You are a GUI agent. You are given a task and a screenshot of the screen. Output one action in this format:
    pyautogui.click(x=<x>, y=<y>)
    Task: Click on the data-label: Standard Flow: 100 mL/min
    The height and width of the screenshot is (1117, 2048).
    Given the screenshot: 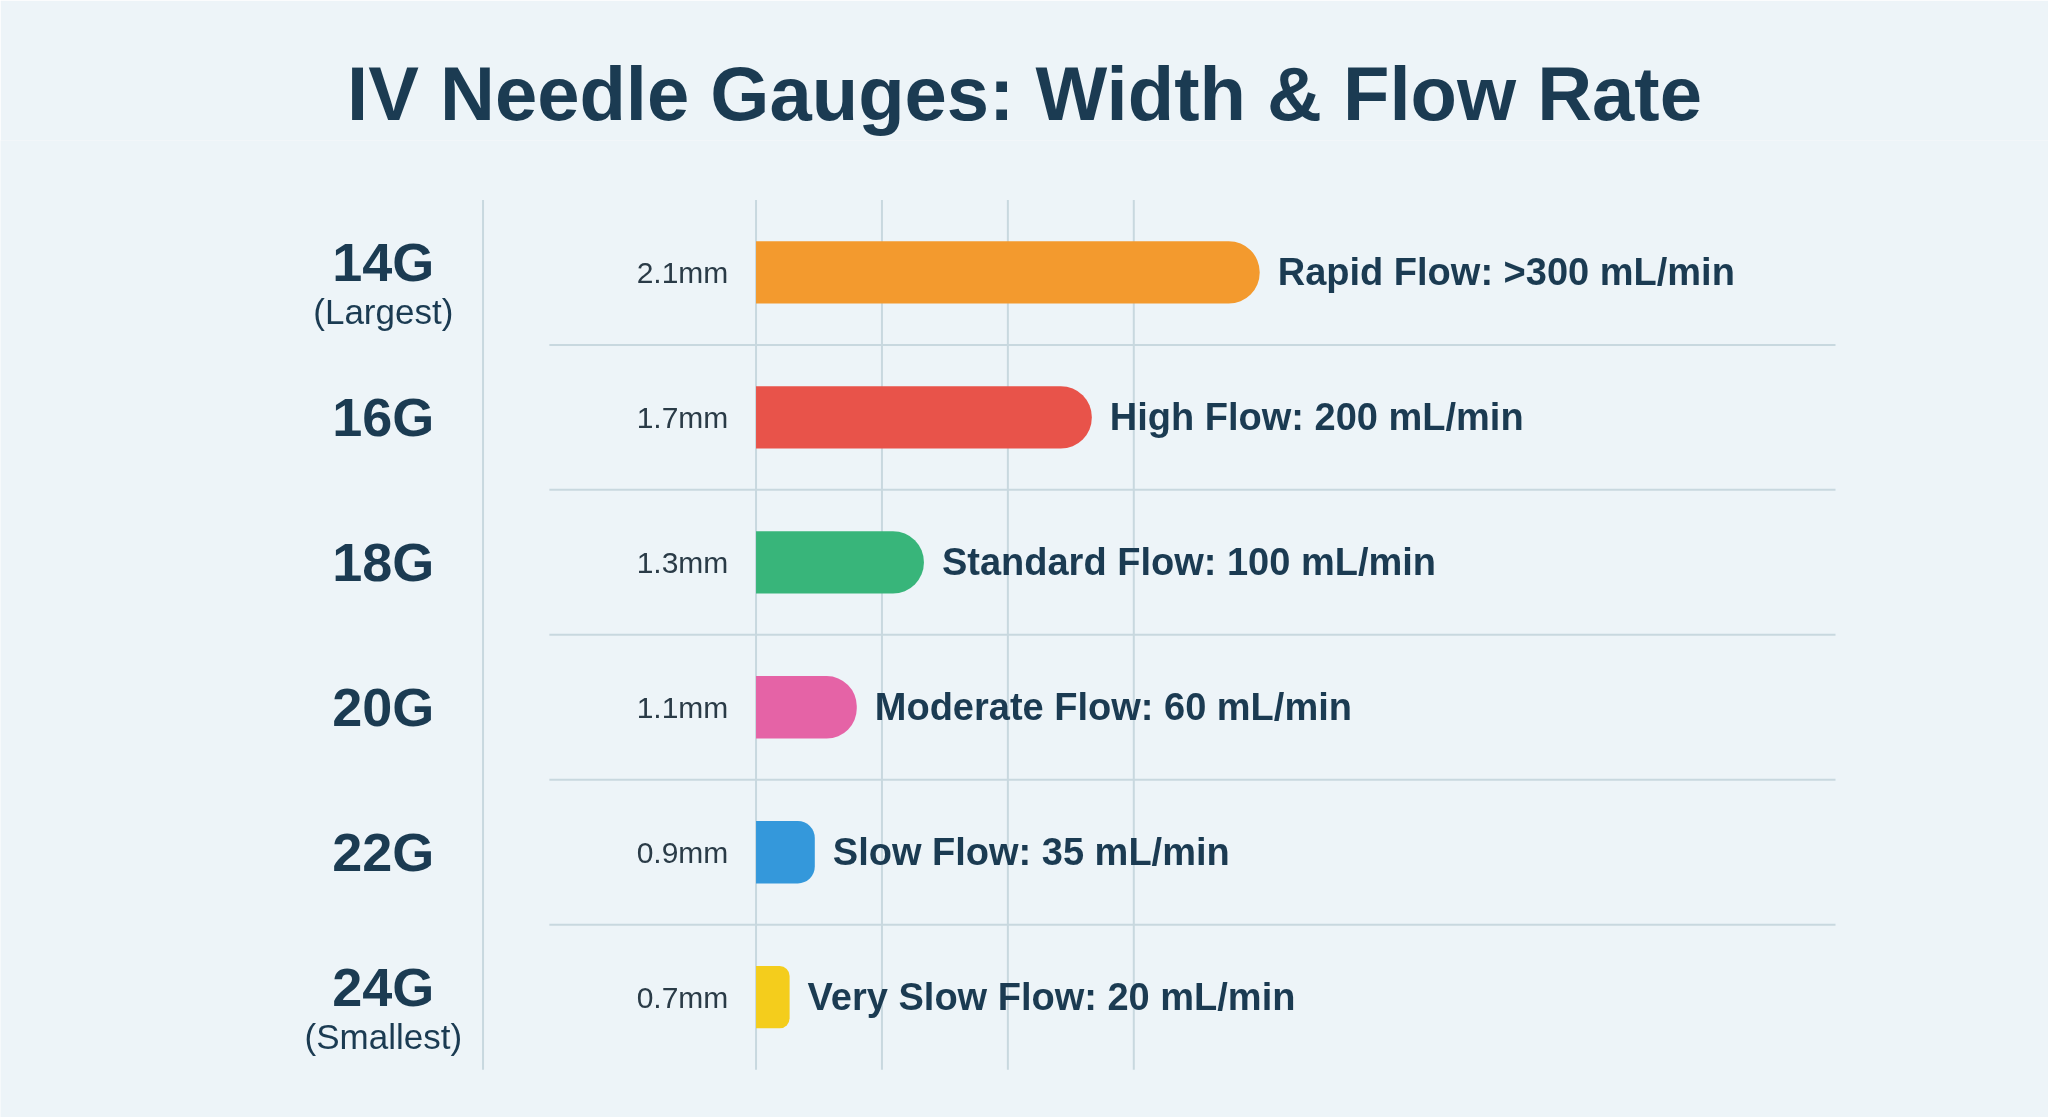 What is the action you would take?
    pyautogui.click(x=1189, y=562)
    